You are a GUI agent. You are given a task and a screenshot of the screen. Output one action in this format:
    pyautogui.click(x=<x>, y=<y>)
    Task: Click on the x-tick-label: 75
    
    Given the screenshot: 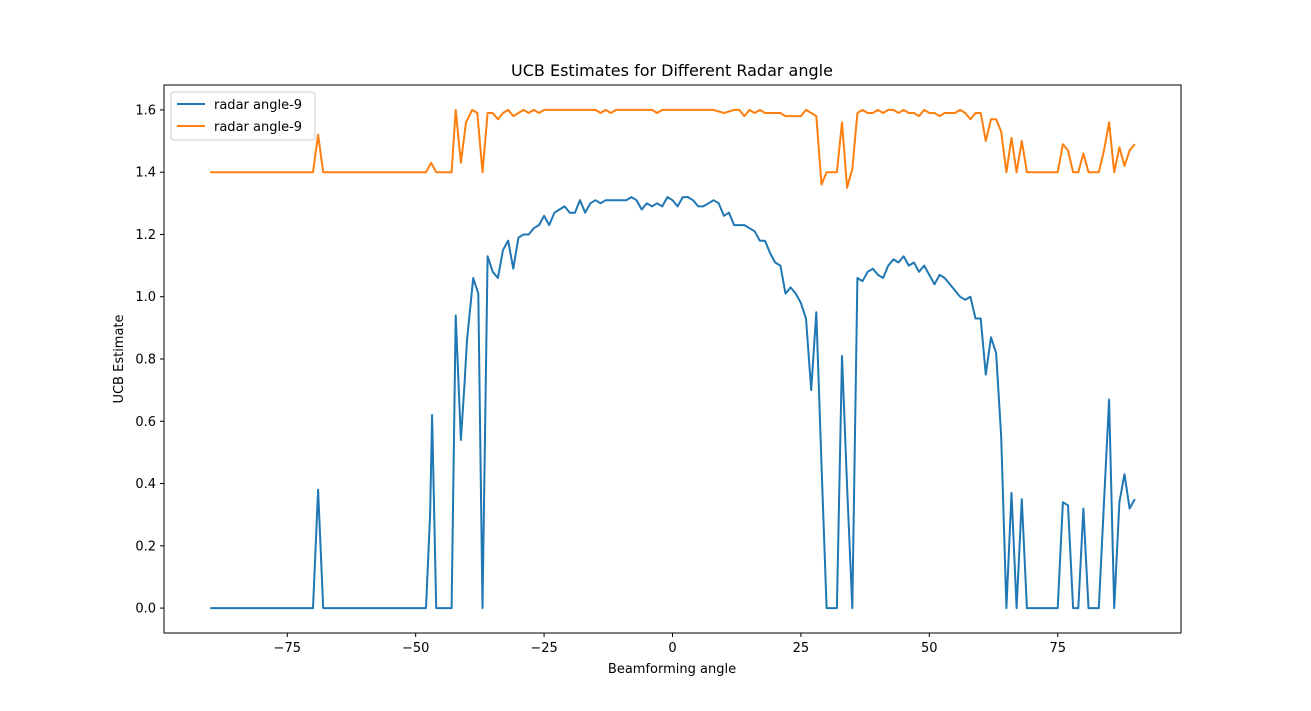 What is the action you would take?
    pyautogui.click(x=1057, y=648)
    